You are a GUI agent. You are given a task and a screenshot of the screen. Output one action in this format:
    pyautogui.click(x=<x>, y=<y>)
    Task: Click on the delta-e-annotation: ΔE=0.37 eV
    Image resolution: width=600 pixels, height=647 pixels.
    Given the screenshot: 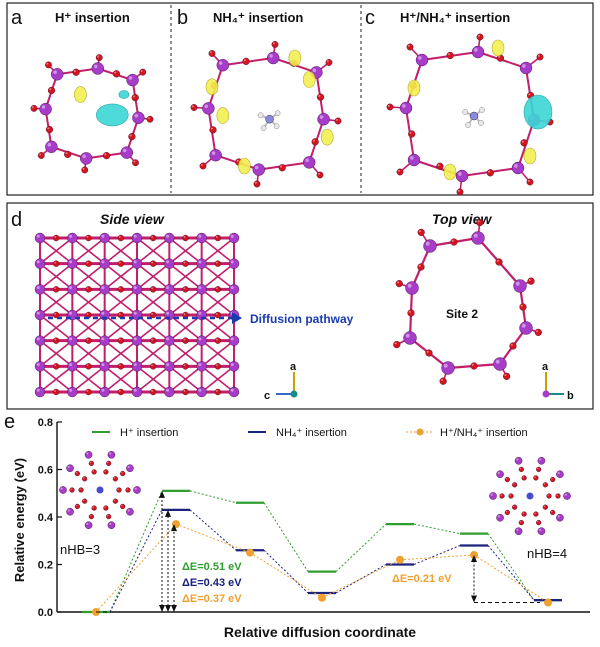 What is the action you would take?
    pyautogui.click(x=212, y=599)
    